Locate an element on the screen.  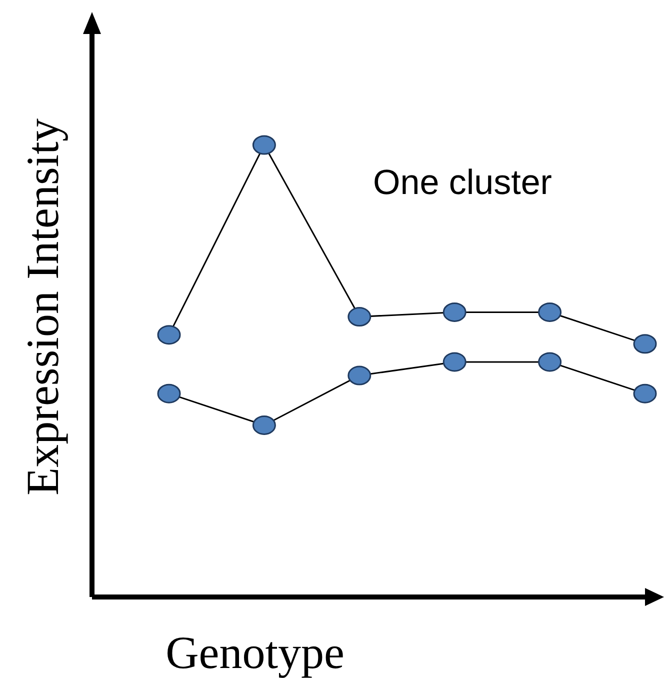
x-axis-title: Genotype is located at coordinates (255, 652).